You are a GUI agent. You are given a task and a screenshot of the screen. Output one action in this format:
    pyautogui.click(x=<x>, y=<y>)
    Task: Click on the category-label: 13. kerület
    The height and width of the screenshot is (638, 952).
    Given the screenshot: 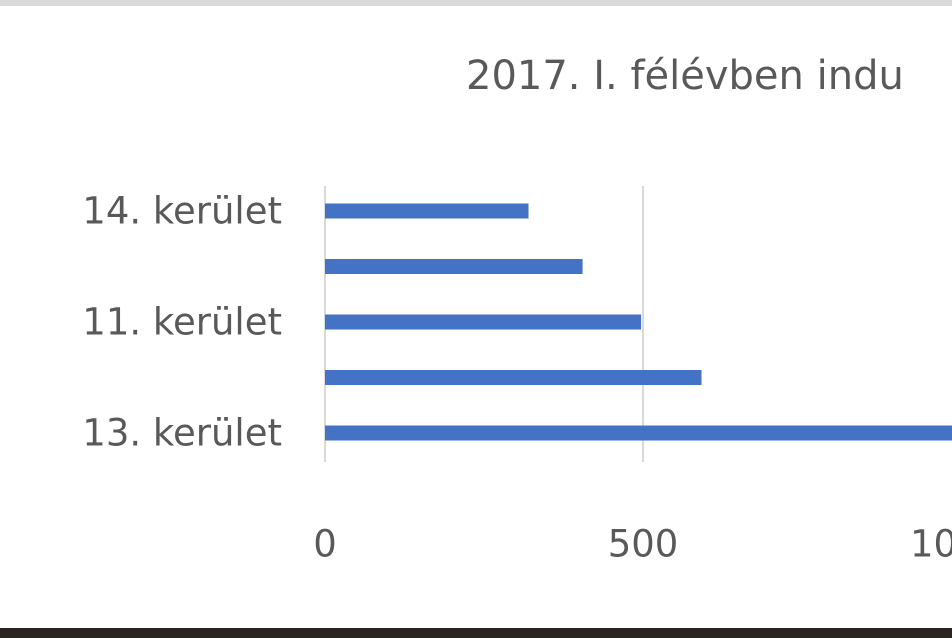 What is the action you would take?
    pyautogui.click(x=182, y=433)
    